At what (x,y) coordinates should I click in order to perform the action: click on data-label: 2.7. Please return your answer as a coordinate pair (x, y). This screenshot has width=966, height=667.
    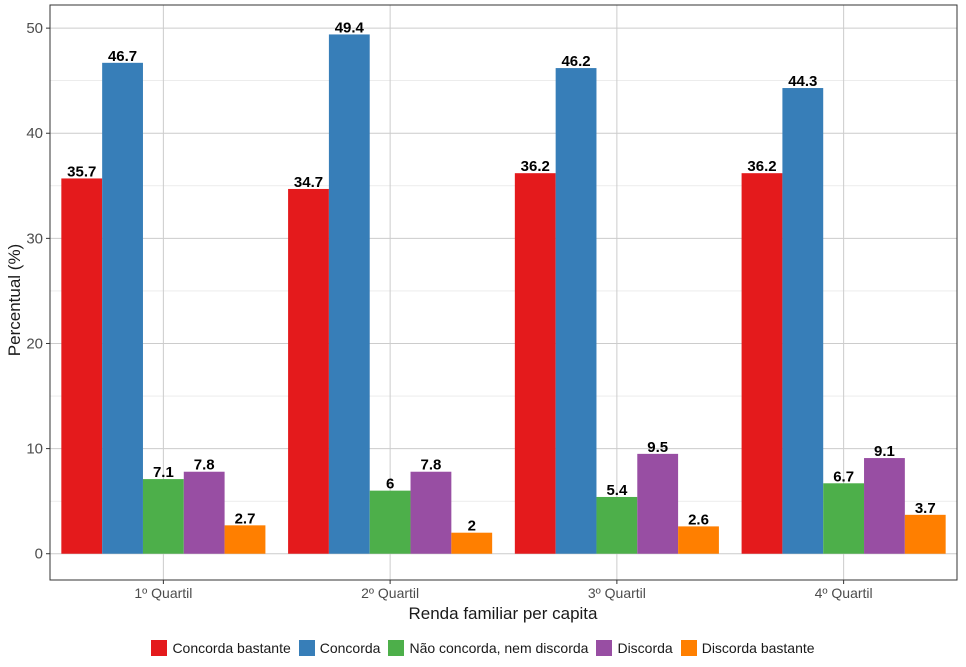
    Looking at the image, I should click on (245, 518).